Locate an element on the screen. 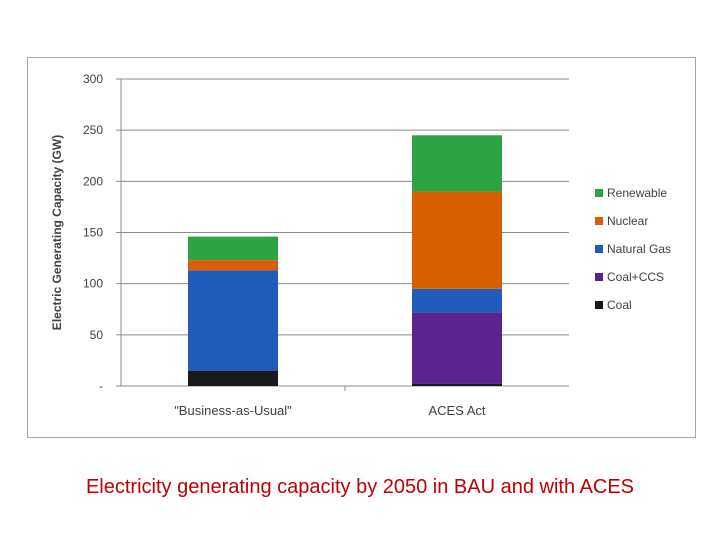 This screenshot has height=540, width=720. legend-label: Natural Gas is located at coordinates (639, 249).